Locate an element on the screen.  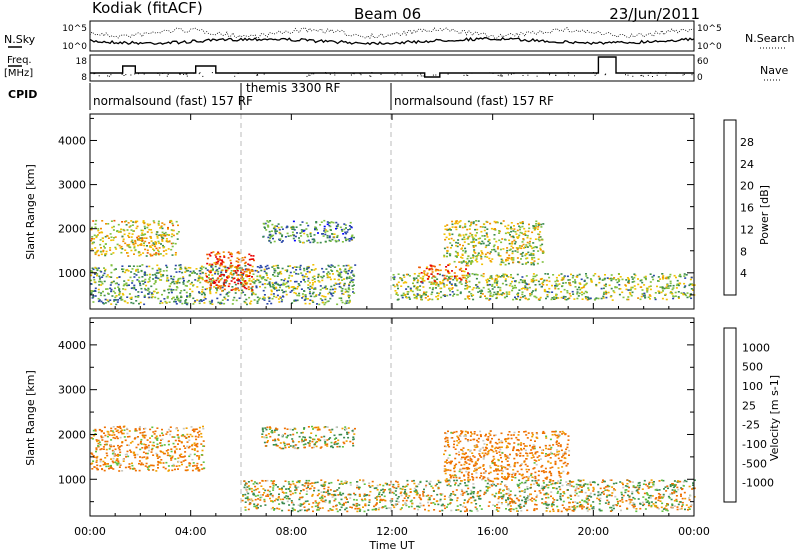
noise-right-tick-bottom: 10^0 is located at coordinates (709, 47).